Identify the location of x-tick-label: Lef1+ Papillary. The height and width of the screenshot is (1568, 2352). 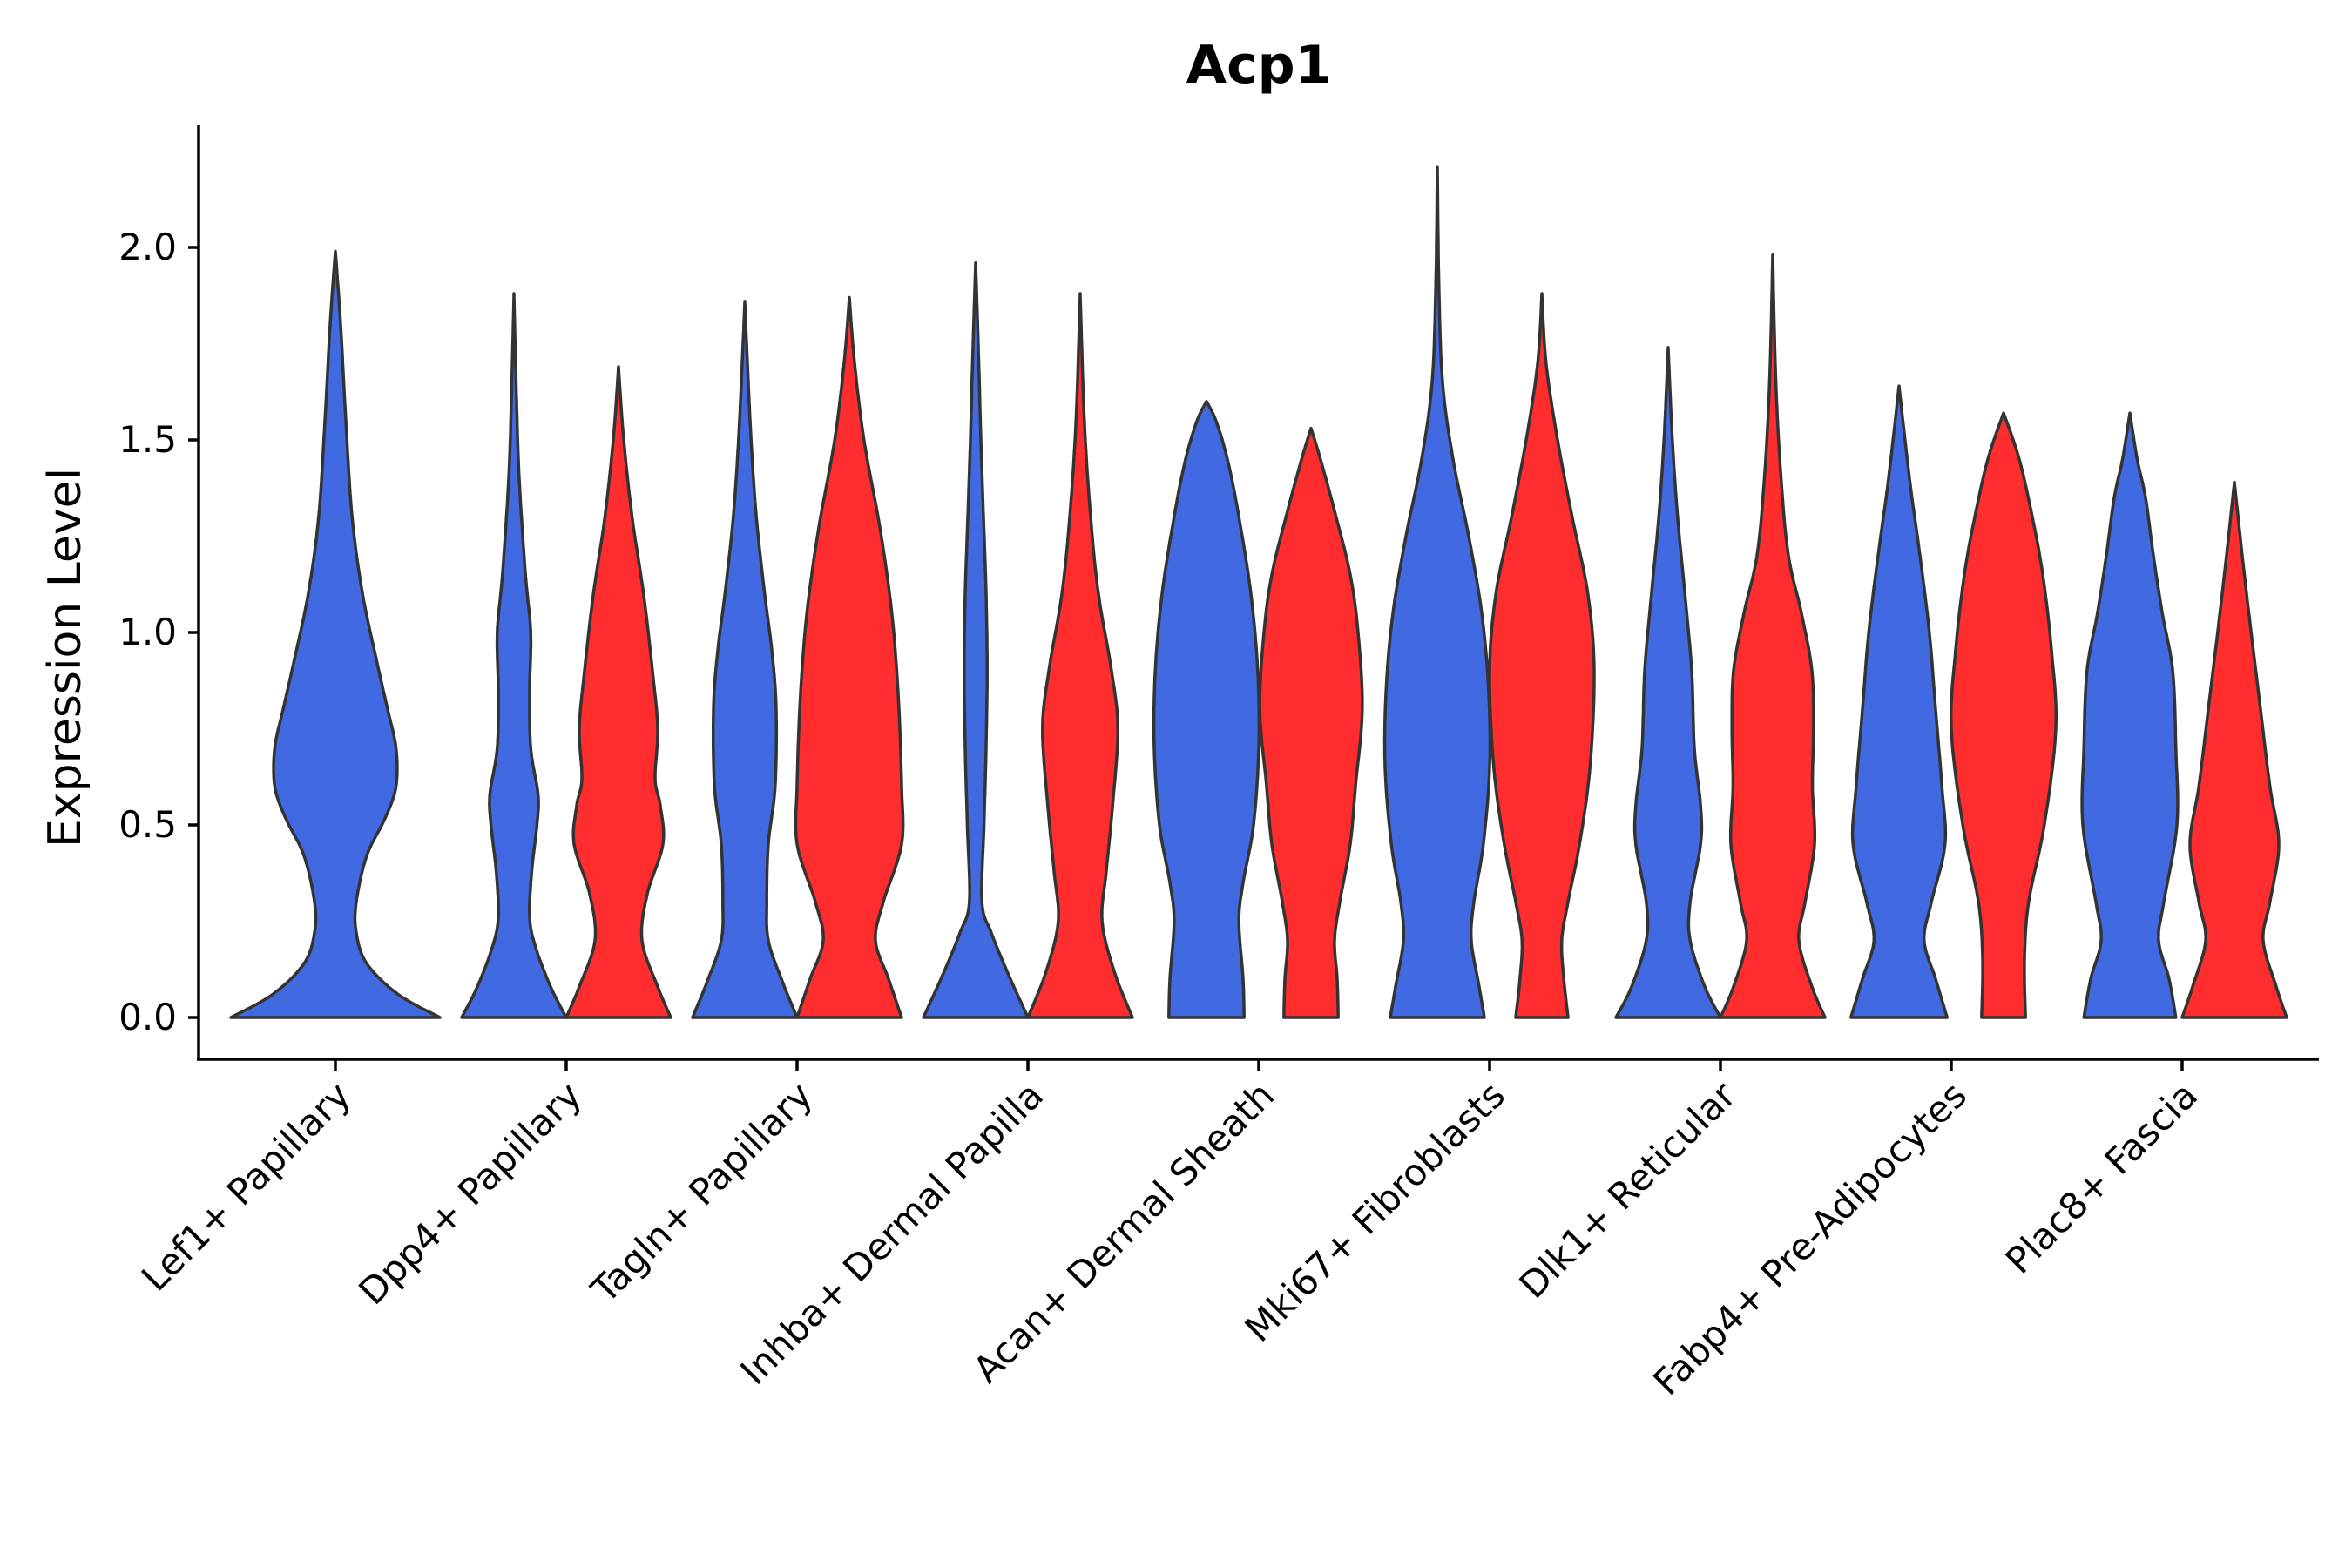
(246, 1186).